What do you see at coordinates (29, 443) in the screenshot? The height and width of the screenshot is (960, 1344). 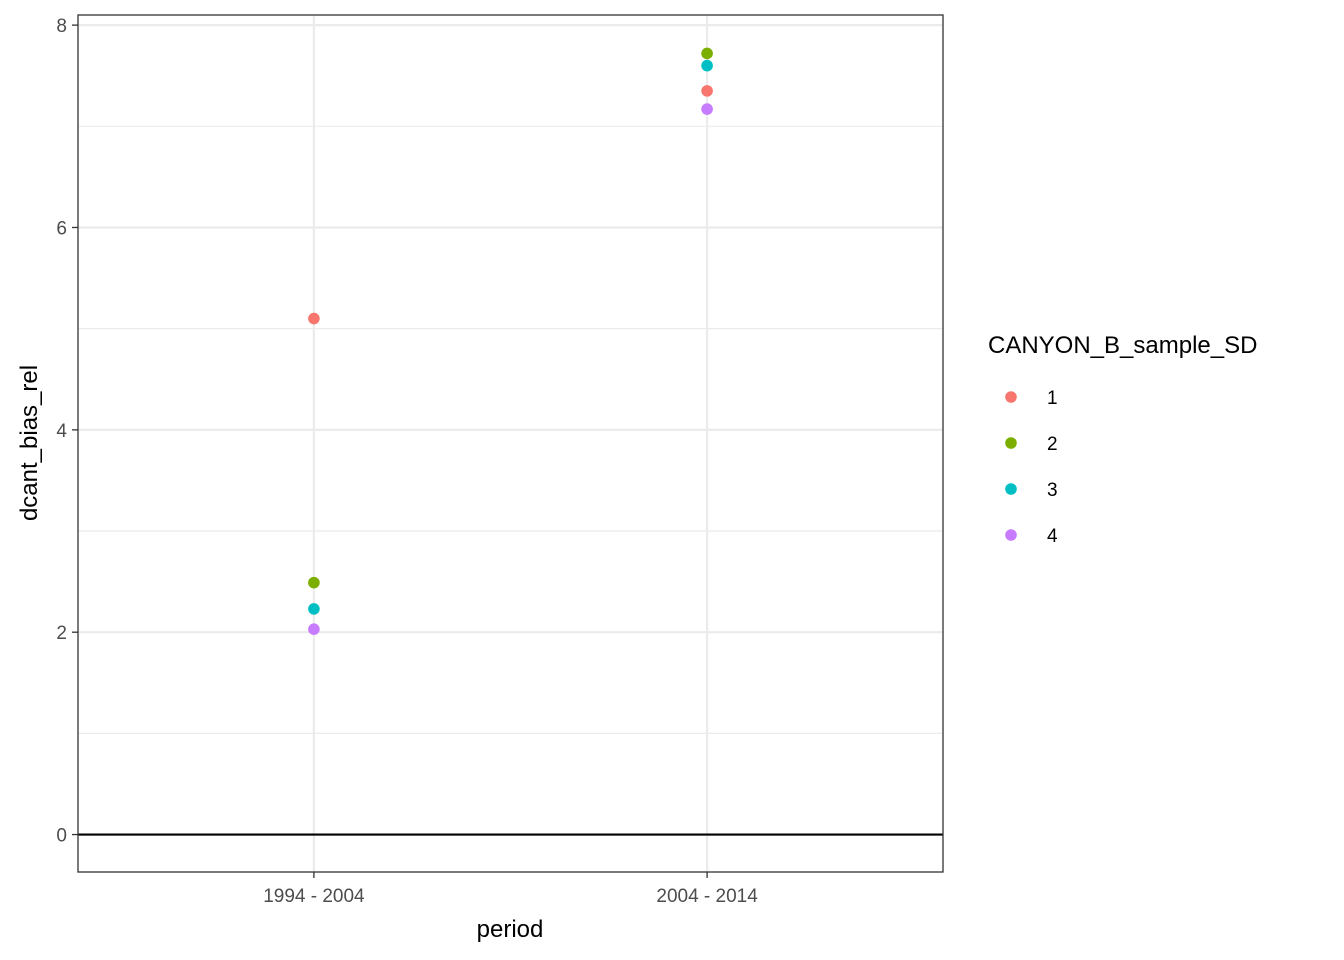 I see `y-axis-title: dcant_bias_rel` at bounding box center [29, 443].